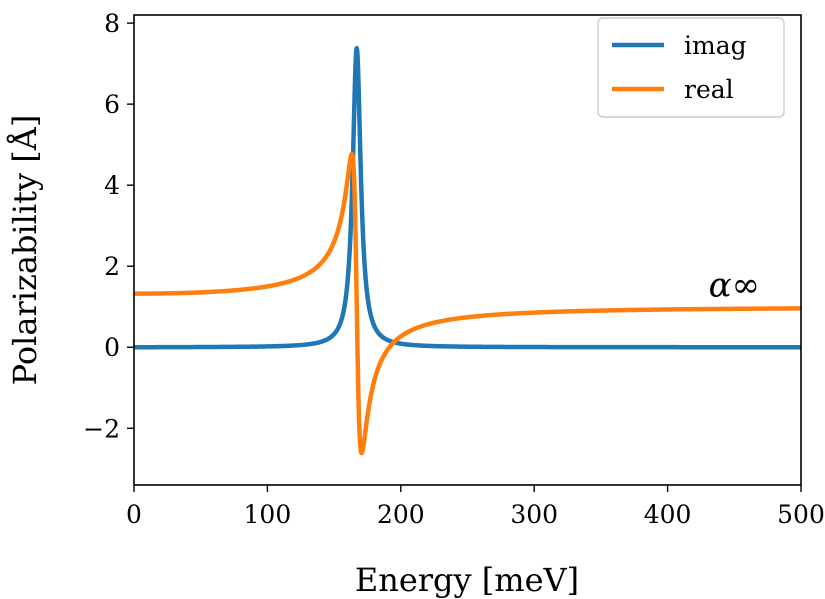  Describe the element at coordinates (475, 507) in the screenshot. I see `x-axis: 0 100 200 300 400 500` at that location.